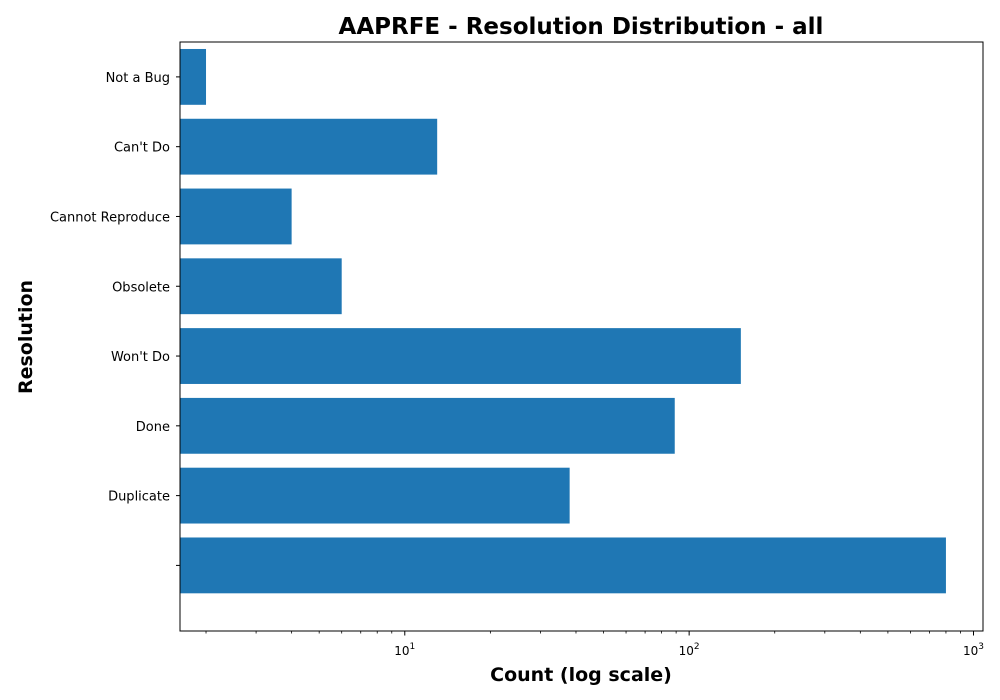 The height and width of the screenshot is (700, 1000). What do you see at coordinates (689, 650) in the screenshot?
I see `x-tick-label: 10²` at bounding box center [689, 650].